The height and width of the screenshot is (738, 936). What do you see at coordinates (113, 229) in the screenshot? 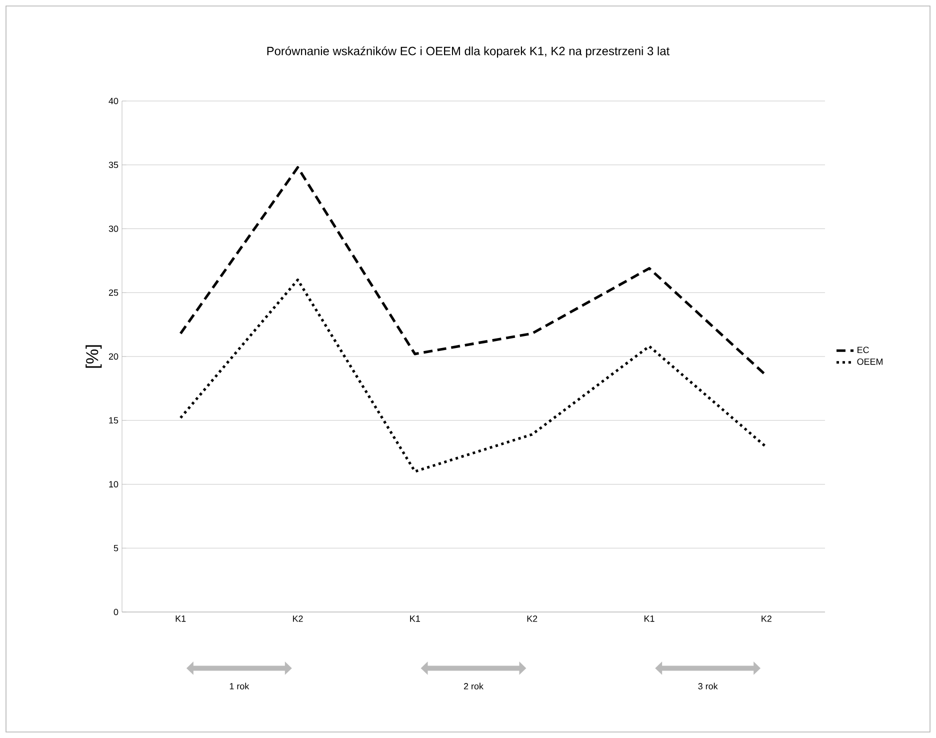
I see `y-tick-label: 30` at bounding box center [113, 229].